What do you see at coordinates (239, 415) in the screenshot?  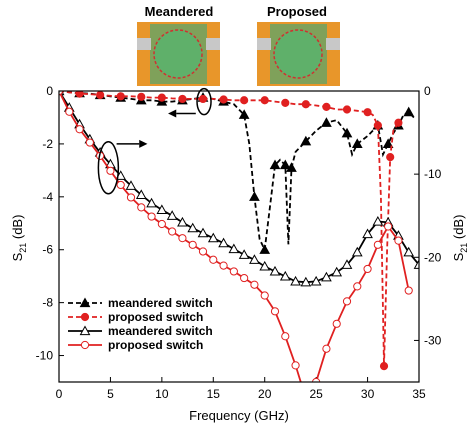 I see `x-axis-title: Frequency (GHz)` at bounding box center [239, 415].